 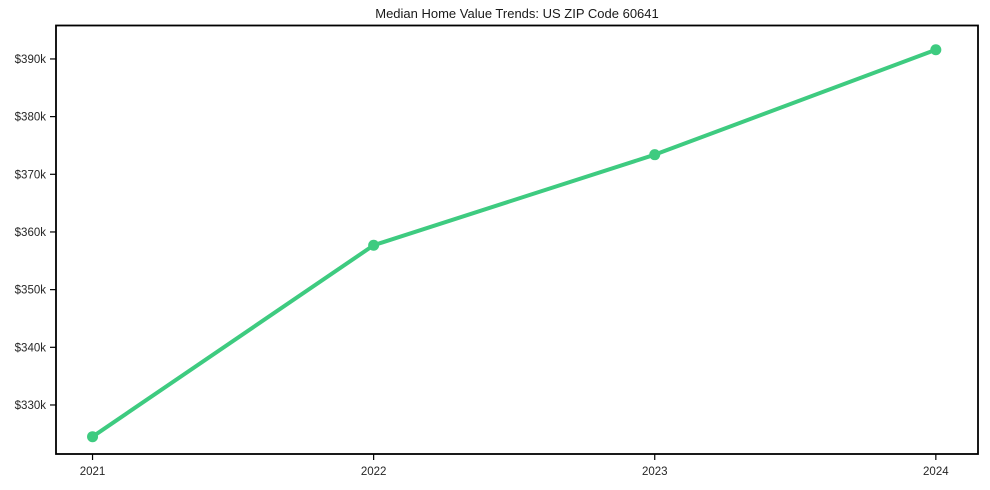 What do you see at coordinates (31, 175) in the screenshot?
I see `y-tick-label: $370k` at bounding box center [31, 175].